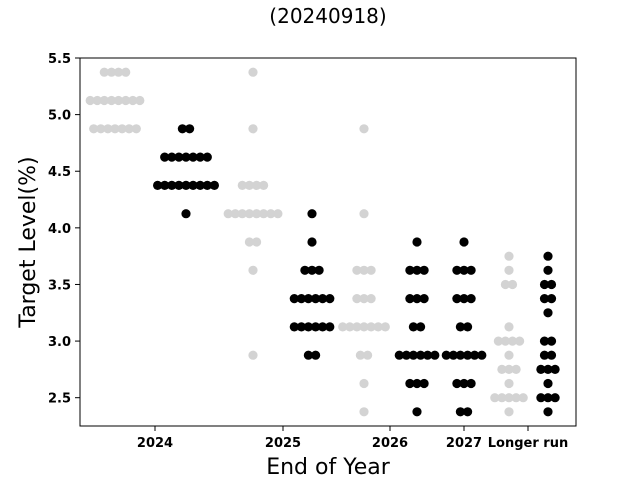 The width and height of the screenshot is (640, 485). Describe the element at coordinates (59, 172) in the screenshot. I see `y-tick-label: 4.5` at that location.